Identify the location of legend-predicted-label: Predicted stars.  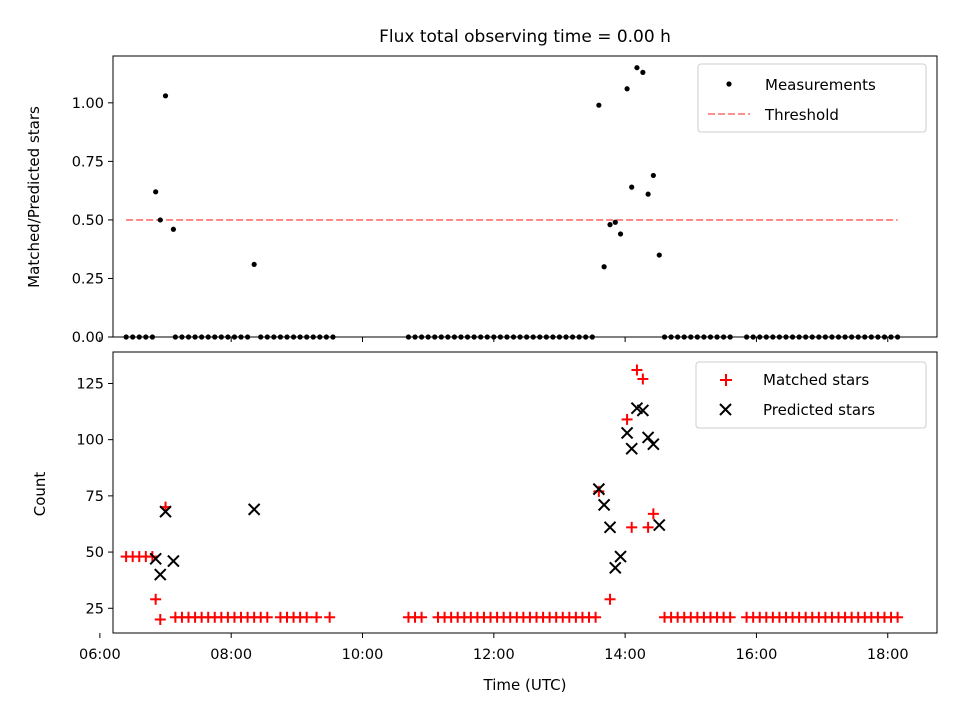
(819, 410).